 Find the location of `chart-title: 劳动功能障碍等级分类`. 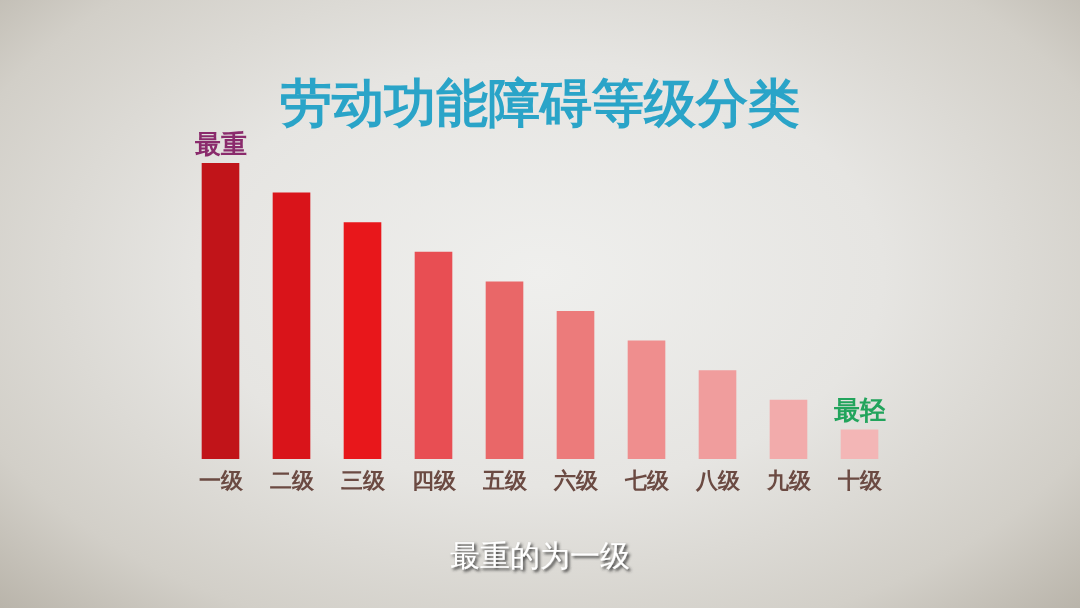

chart-title: 劳动功能障碍等级分类 is located at coordinates (540, 103).